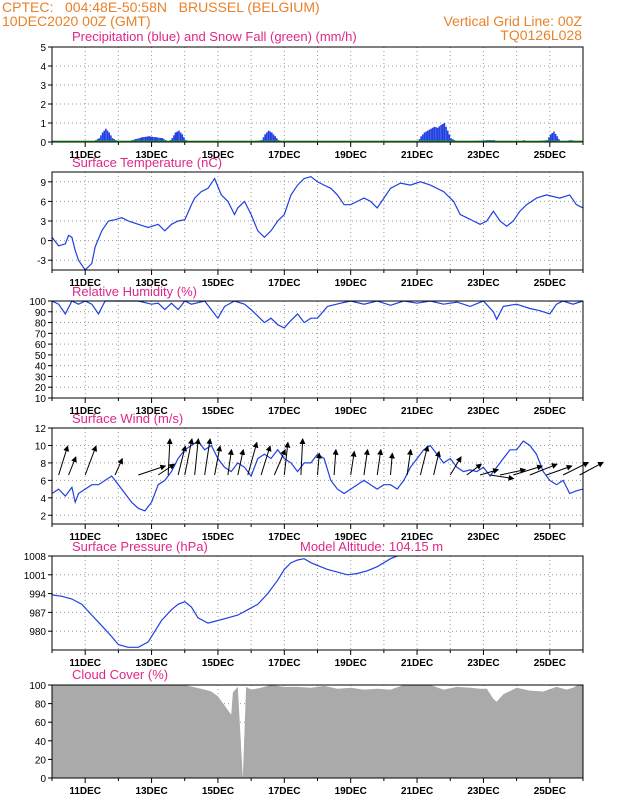 This screenshot has width=618, height=800. Describe the element at coordinates (43, 202) in the screenshot. I see `y-tick-label: 6` at that location.